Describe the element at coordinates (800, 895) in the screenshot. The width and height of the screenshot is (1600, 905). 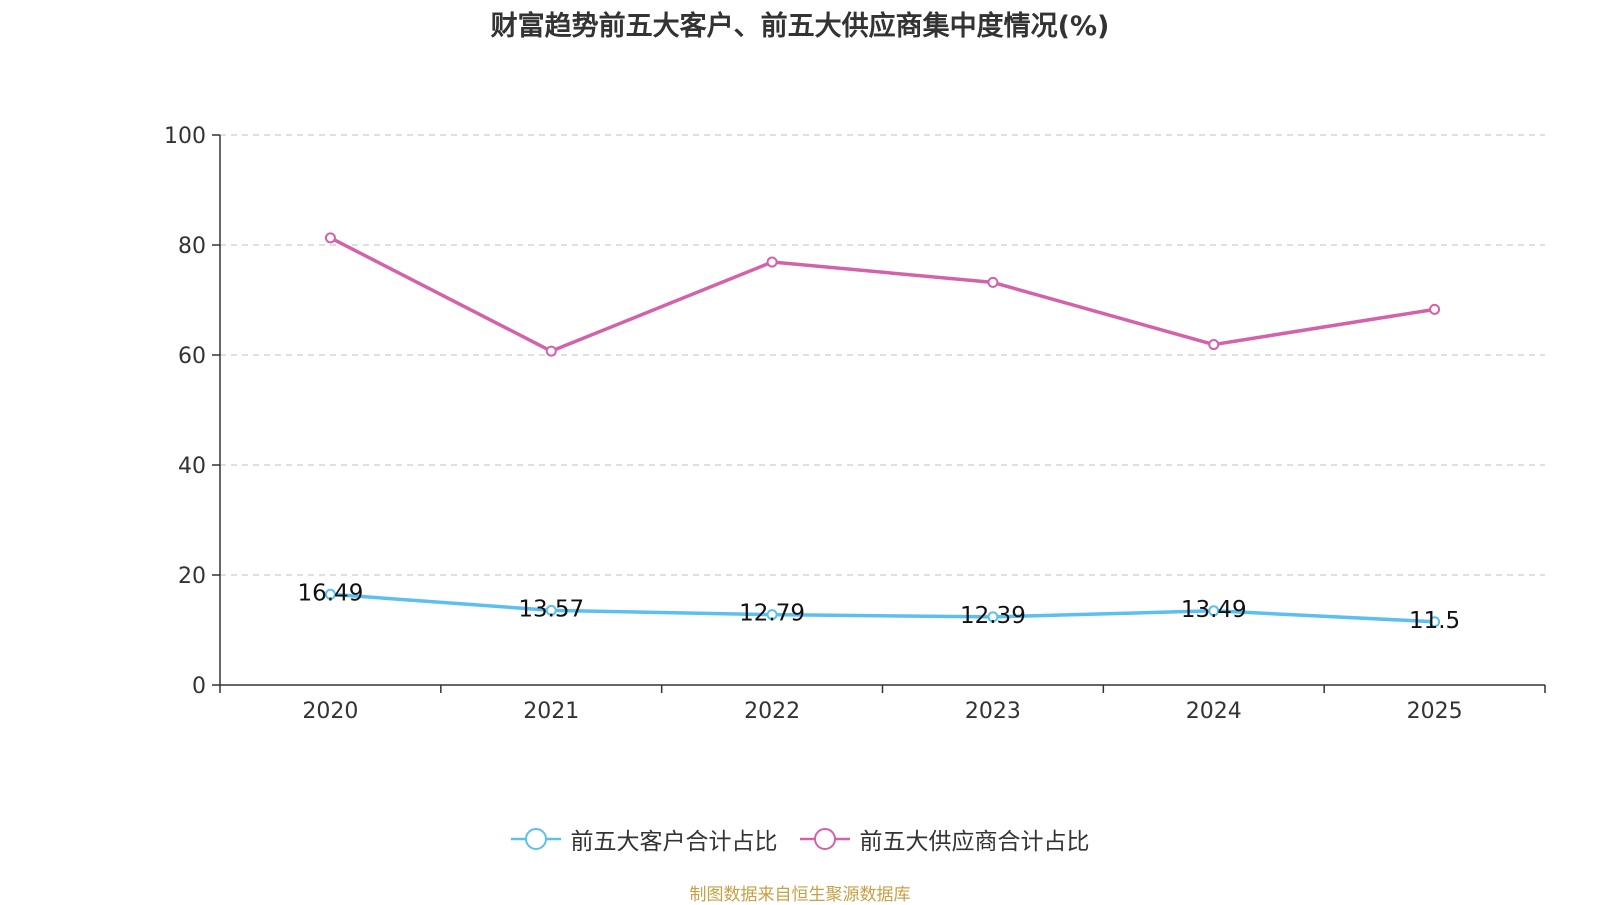
I see `data-source-note: 制图数据来自恒生聚源数据库` at that location.